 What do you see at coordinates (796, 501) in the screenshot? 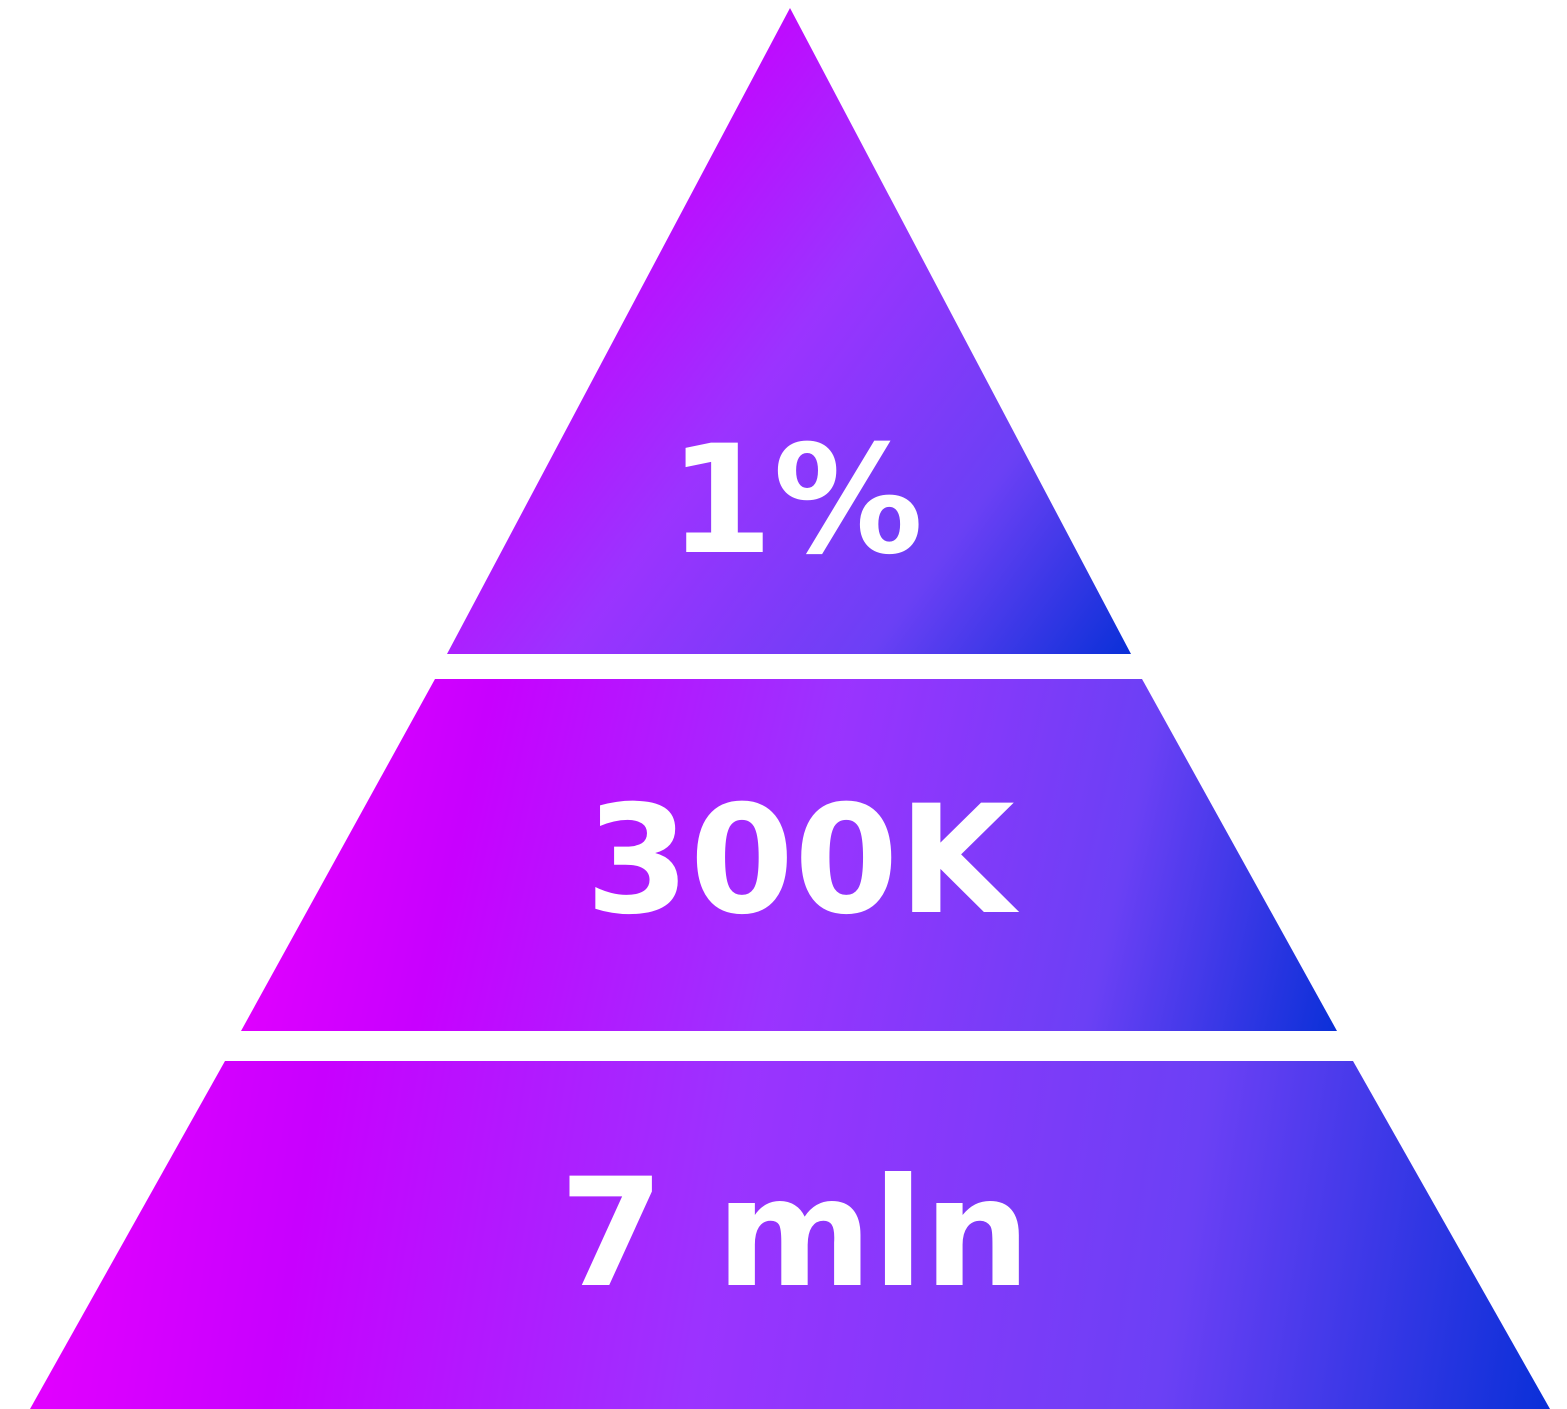
I see `tier-top-label: 1%` at bounding box center [796, 501].